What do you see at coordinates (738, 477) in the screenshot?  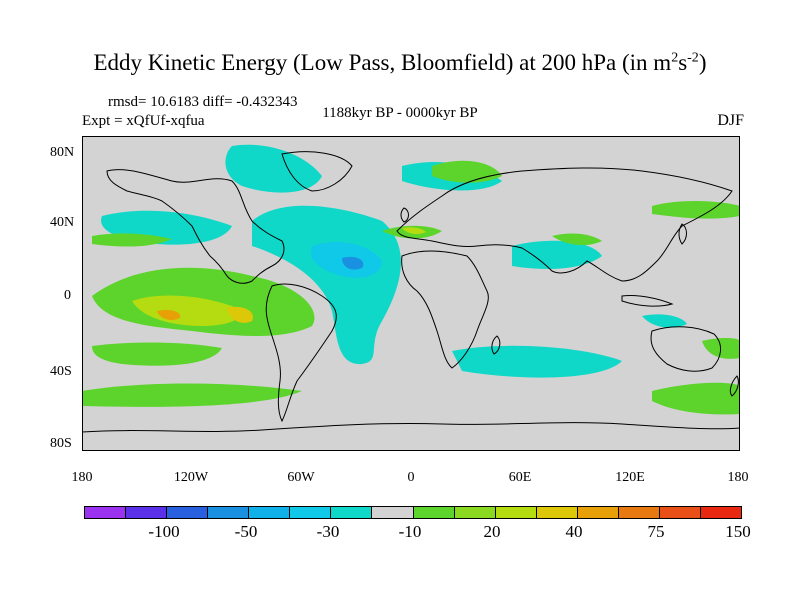 I see `lon-tick-180e: 180` at bounding box center [738, 477].